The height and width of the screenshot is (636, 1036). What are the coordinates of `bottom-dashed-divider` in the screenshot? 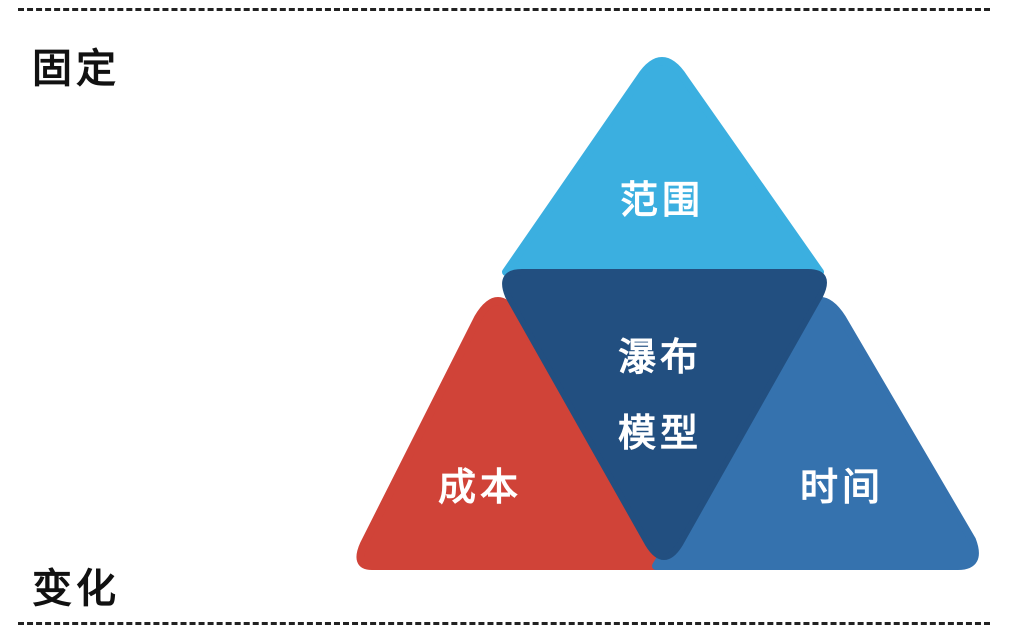 It's located at (504, 623).